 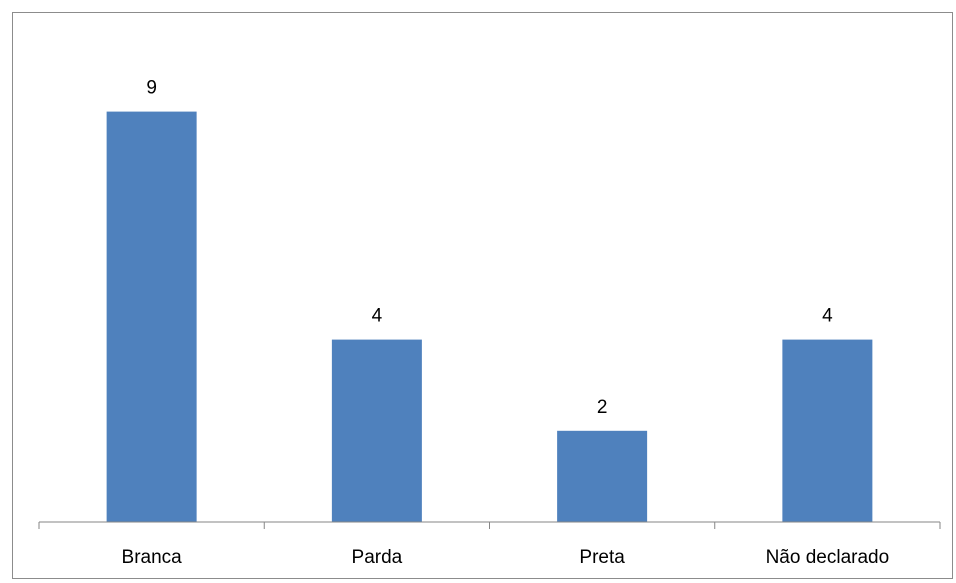 I want to click on data-label-2: 2, so click(x=602, y=407).